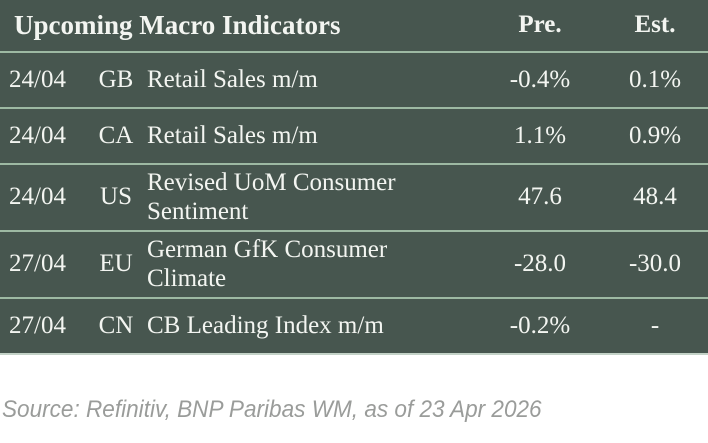  I want to click on row-country: US, so click(116, 197).